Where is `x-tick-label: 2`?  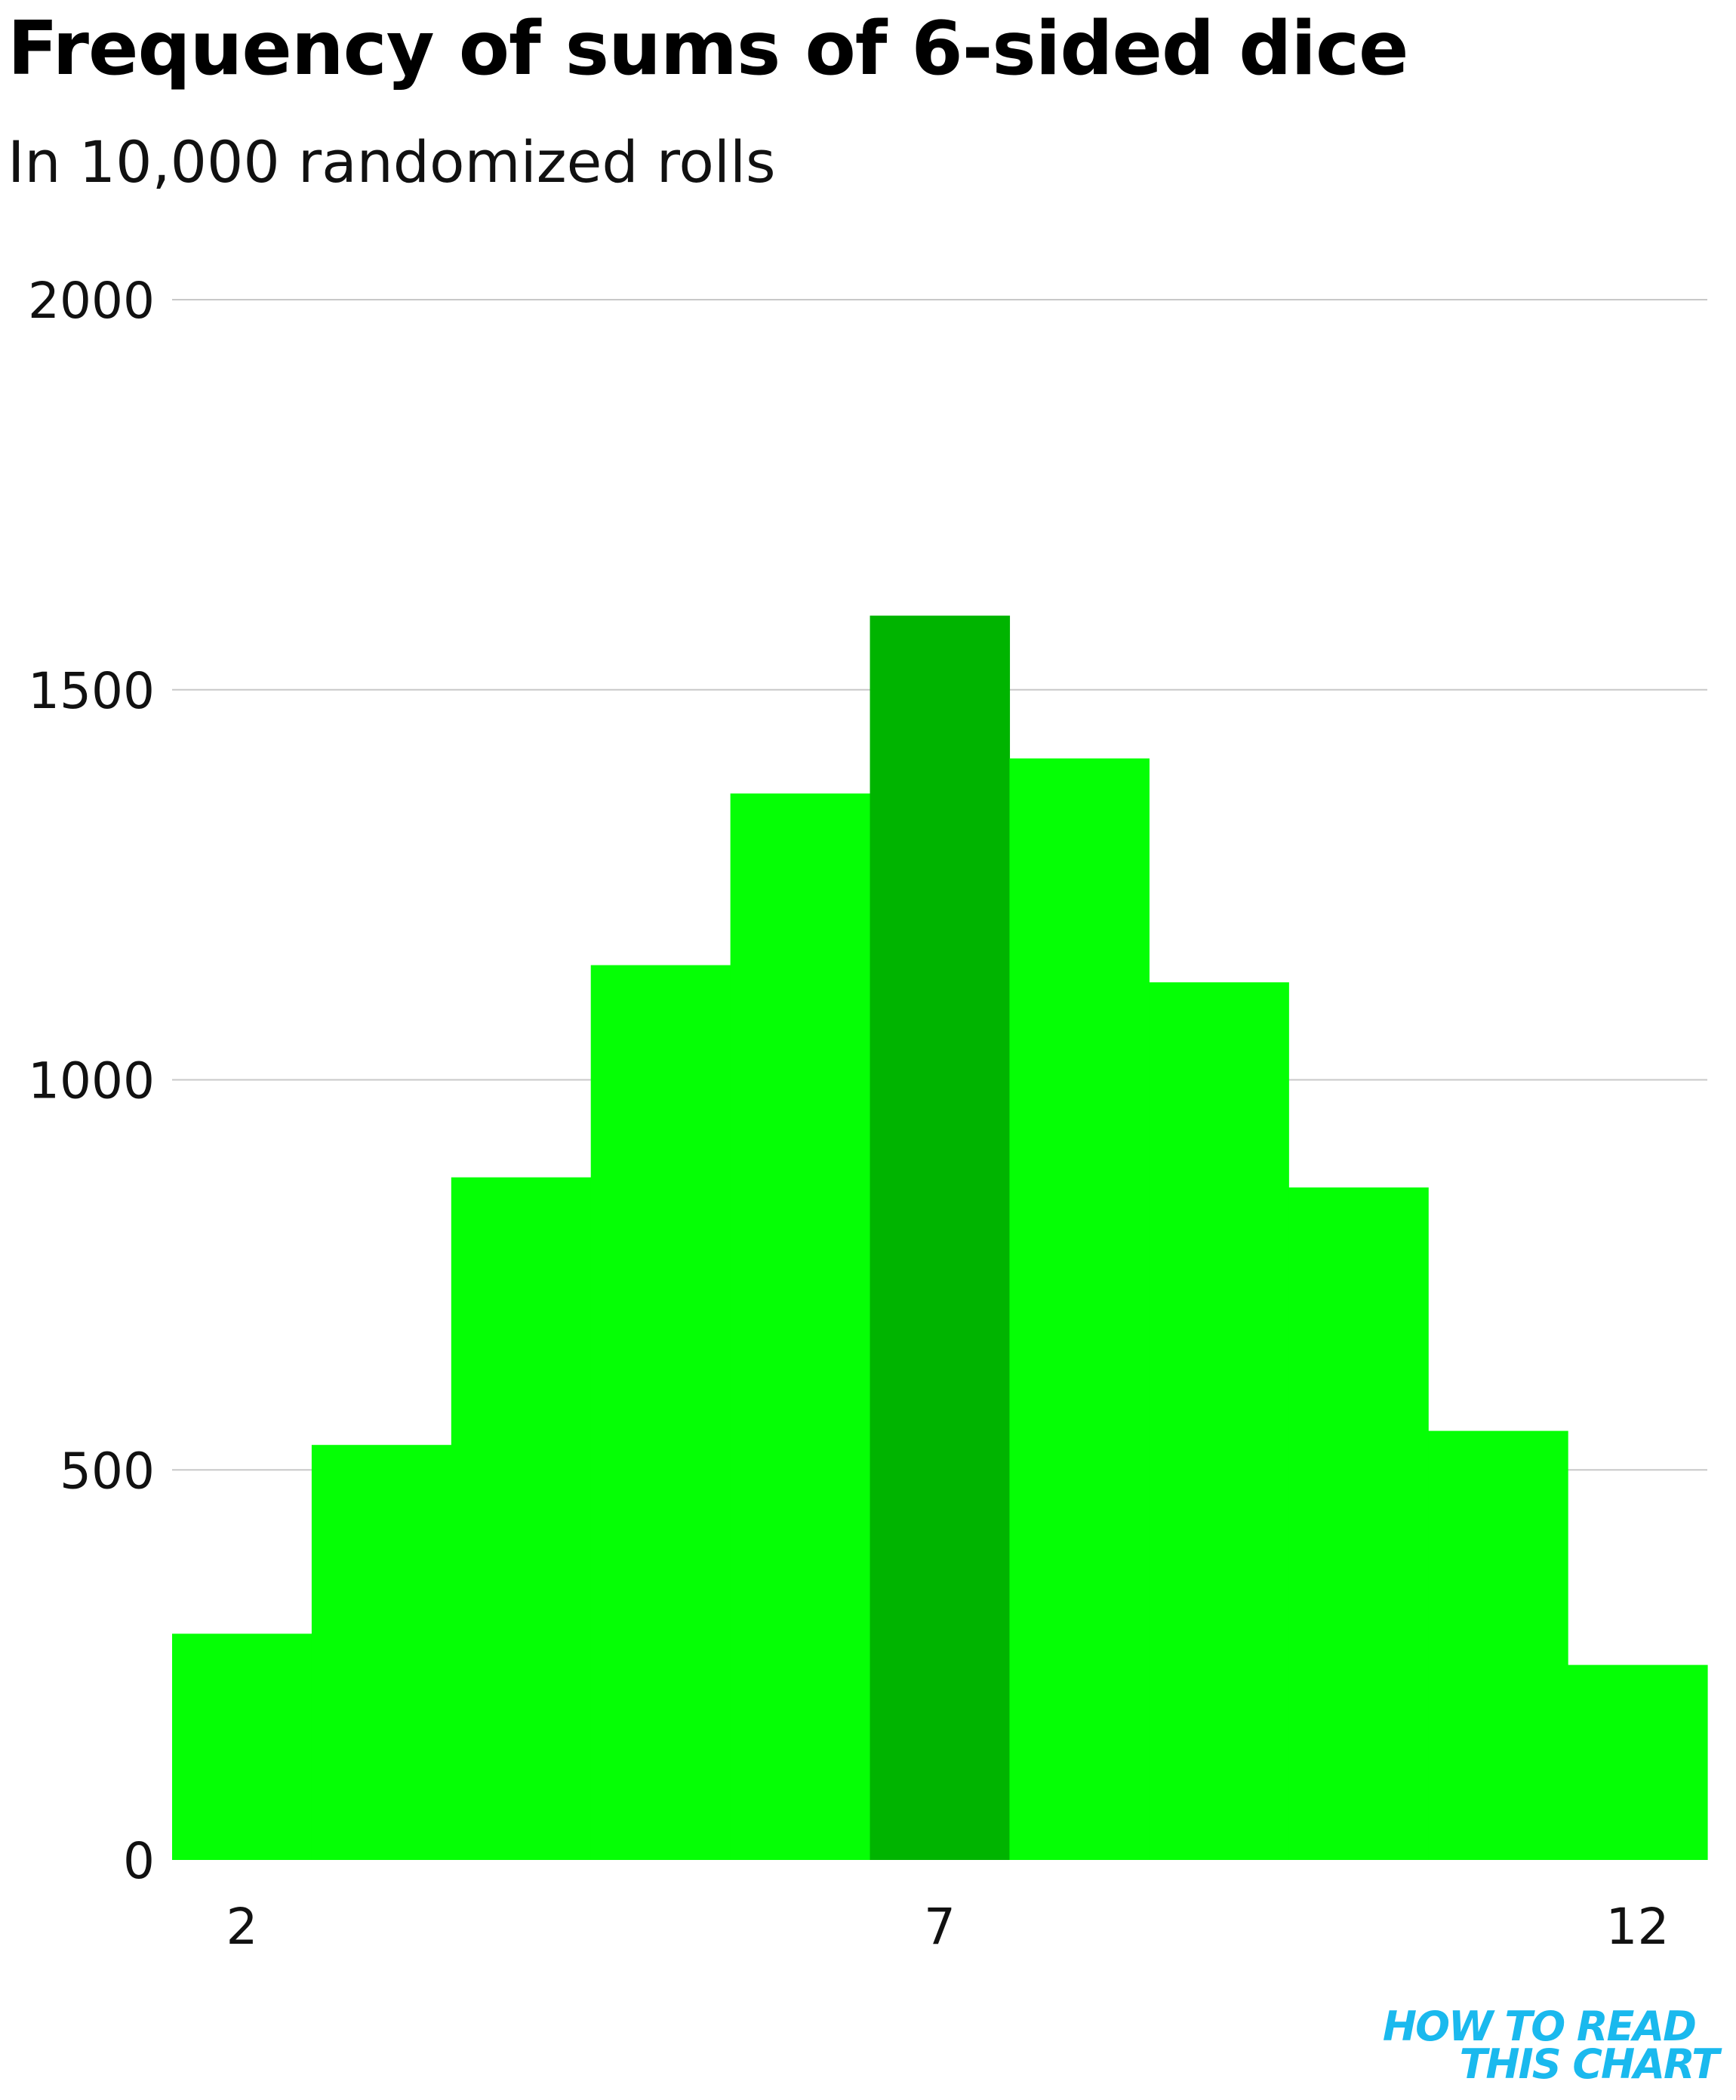
x-tick-label: 2 is located at coordinates (242, 1927).